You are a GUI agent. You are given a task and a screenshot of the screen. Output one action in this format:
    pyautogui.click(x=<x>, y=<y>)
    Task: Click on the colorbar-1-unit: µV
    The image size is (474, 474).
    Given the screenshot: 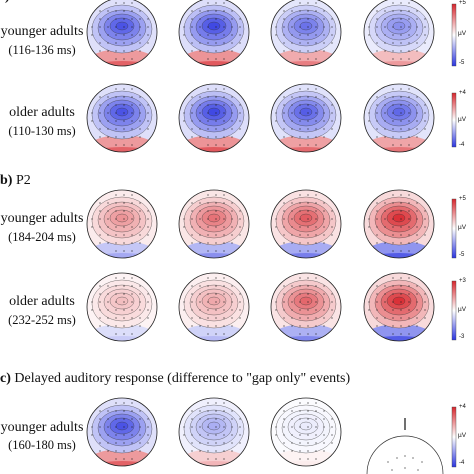 What is the action you would take?
    pyautogui.click(x=462, y=33)
    